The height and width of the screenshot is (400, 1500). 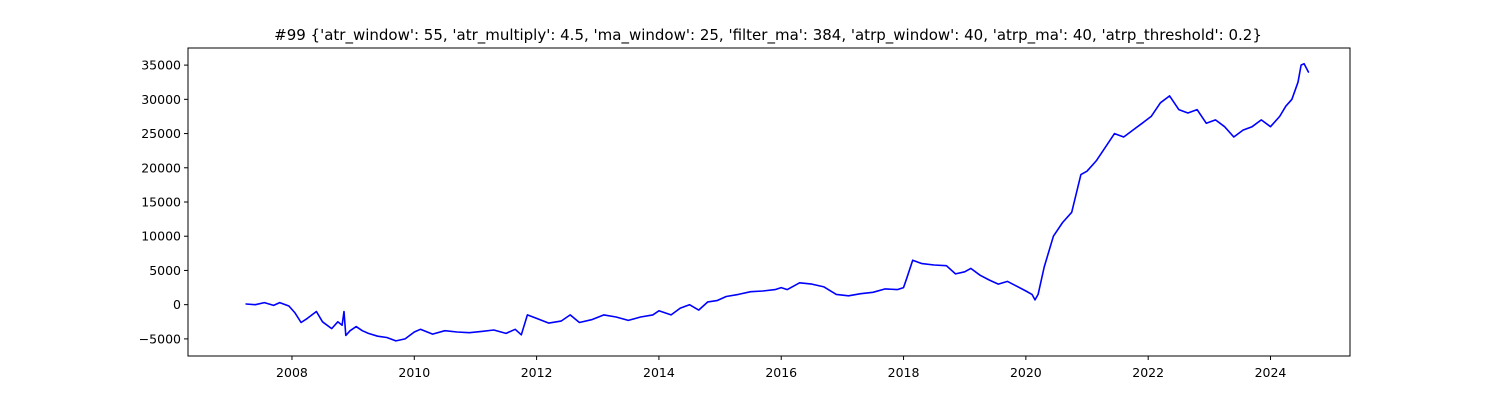 I want to click on y-tick-label: 5000, so click(x=165, y=270).